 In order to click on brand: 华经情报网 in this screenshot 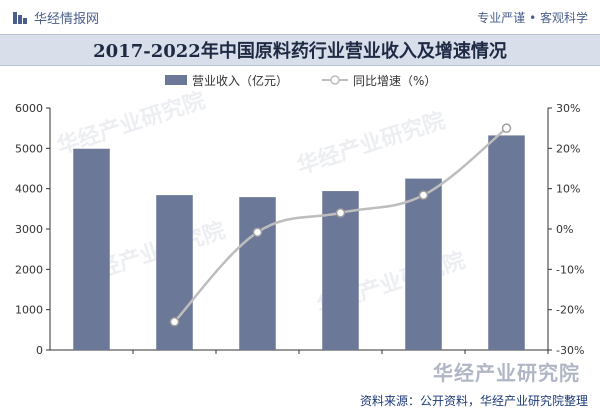, I will do `click(55, 17)`.